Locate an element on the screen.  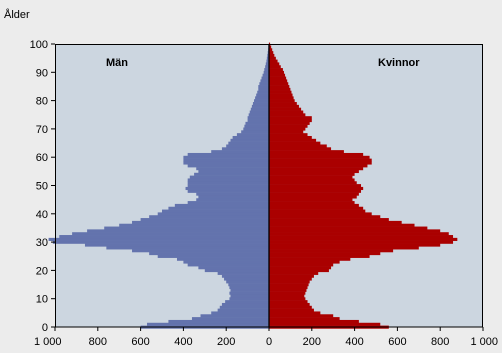
x-tick-label: 200 is located at coordinates (226, 342).